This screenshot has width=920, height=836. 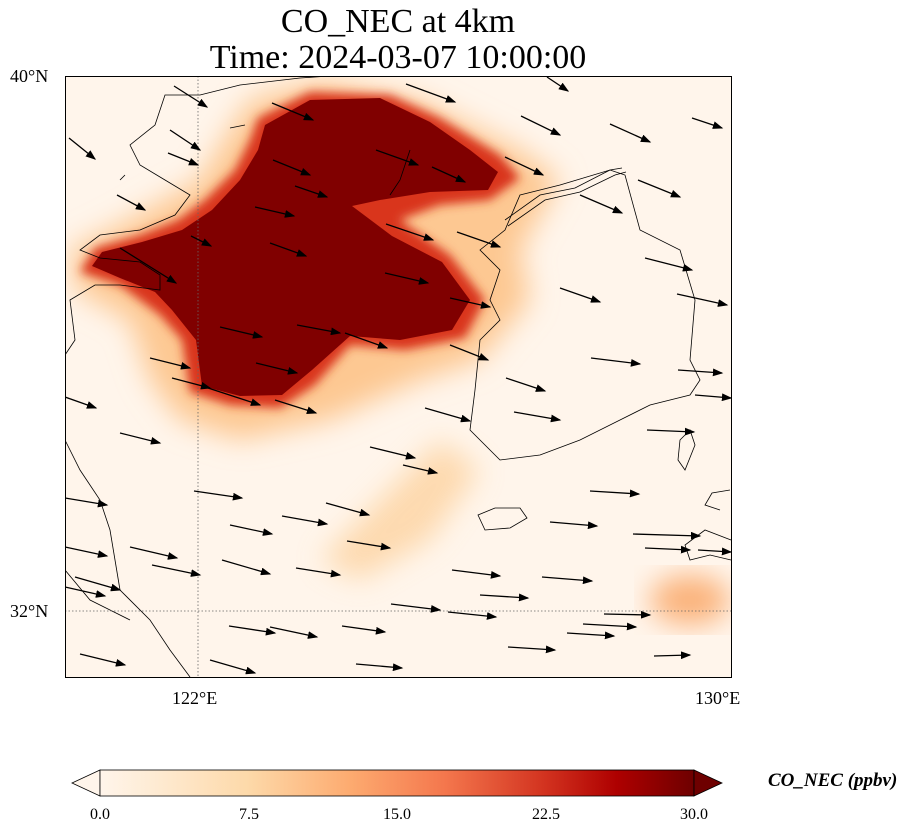 What do you see at coordinates (29, 611) in the screenshot?
I see `lat-label-32: 32°N` at bounding box center [29, 611].